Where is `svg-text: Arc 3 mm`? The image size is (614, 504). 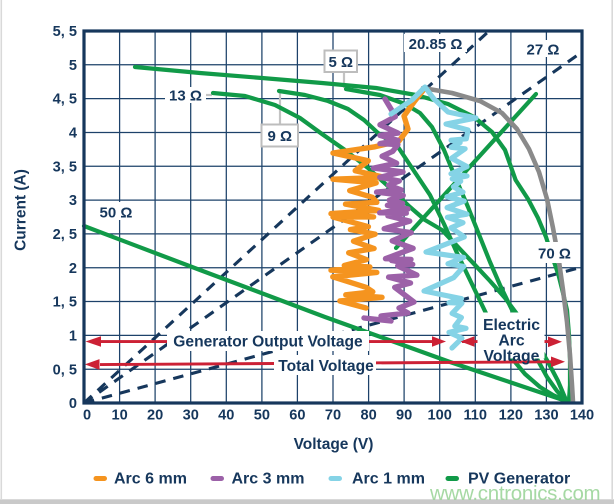 svg-text: Arc 3 mm is located at coordinates (268, 479).